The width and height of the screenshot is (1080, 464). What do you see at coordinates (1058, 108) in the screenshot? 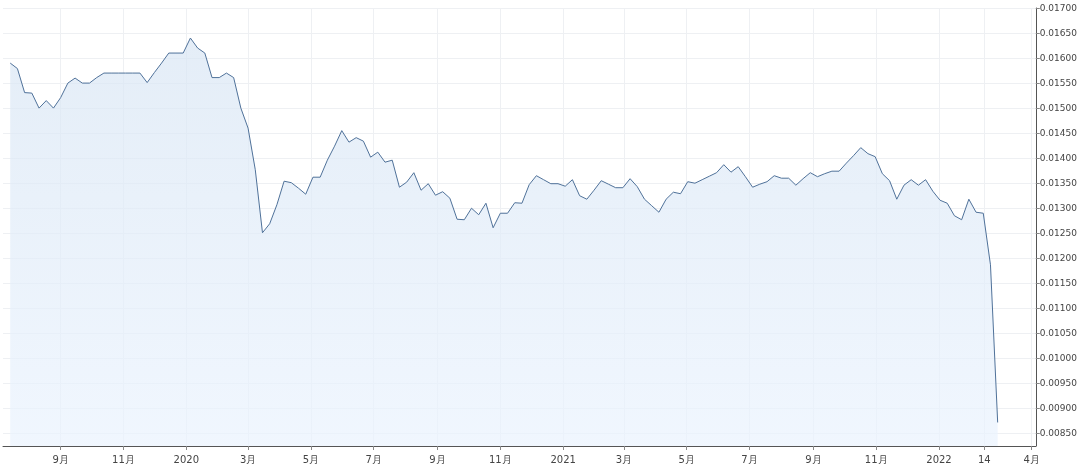
I see `y-tick-label: 0.01500` at bounding box center [1058, 108].